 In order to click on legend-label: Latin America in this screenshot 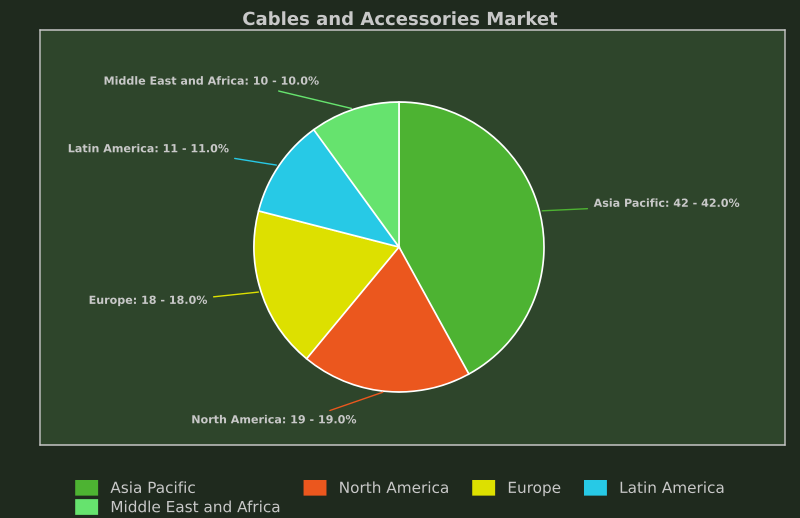, I will do `click(672, 487)`.